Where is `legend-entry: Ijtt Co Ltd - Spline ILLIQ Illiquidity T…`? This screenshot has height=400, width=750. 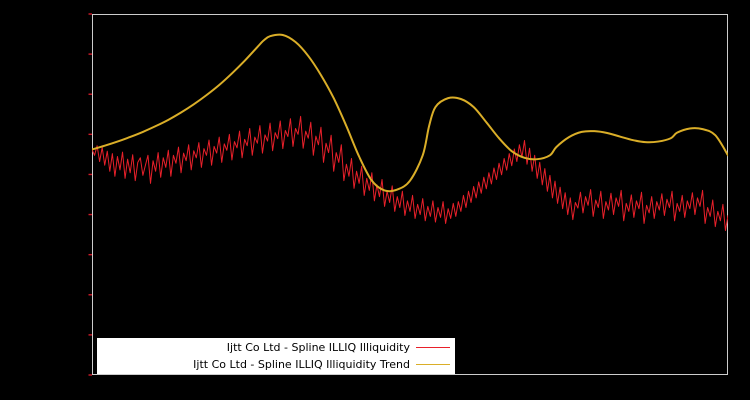
legend-entry: Ijtt Co Ltd - Spline ILLIQ Illiquidity T… is located at coordinates (276, 364).